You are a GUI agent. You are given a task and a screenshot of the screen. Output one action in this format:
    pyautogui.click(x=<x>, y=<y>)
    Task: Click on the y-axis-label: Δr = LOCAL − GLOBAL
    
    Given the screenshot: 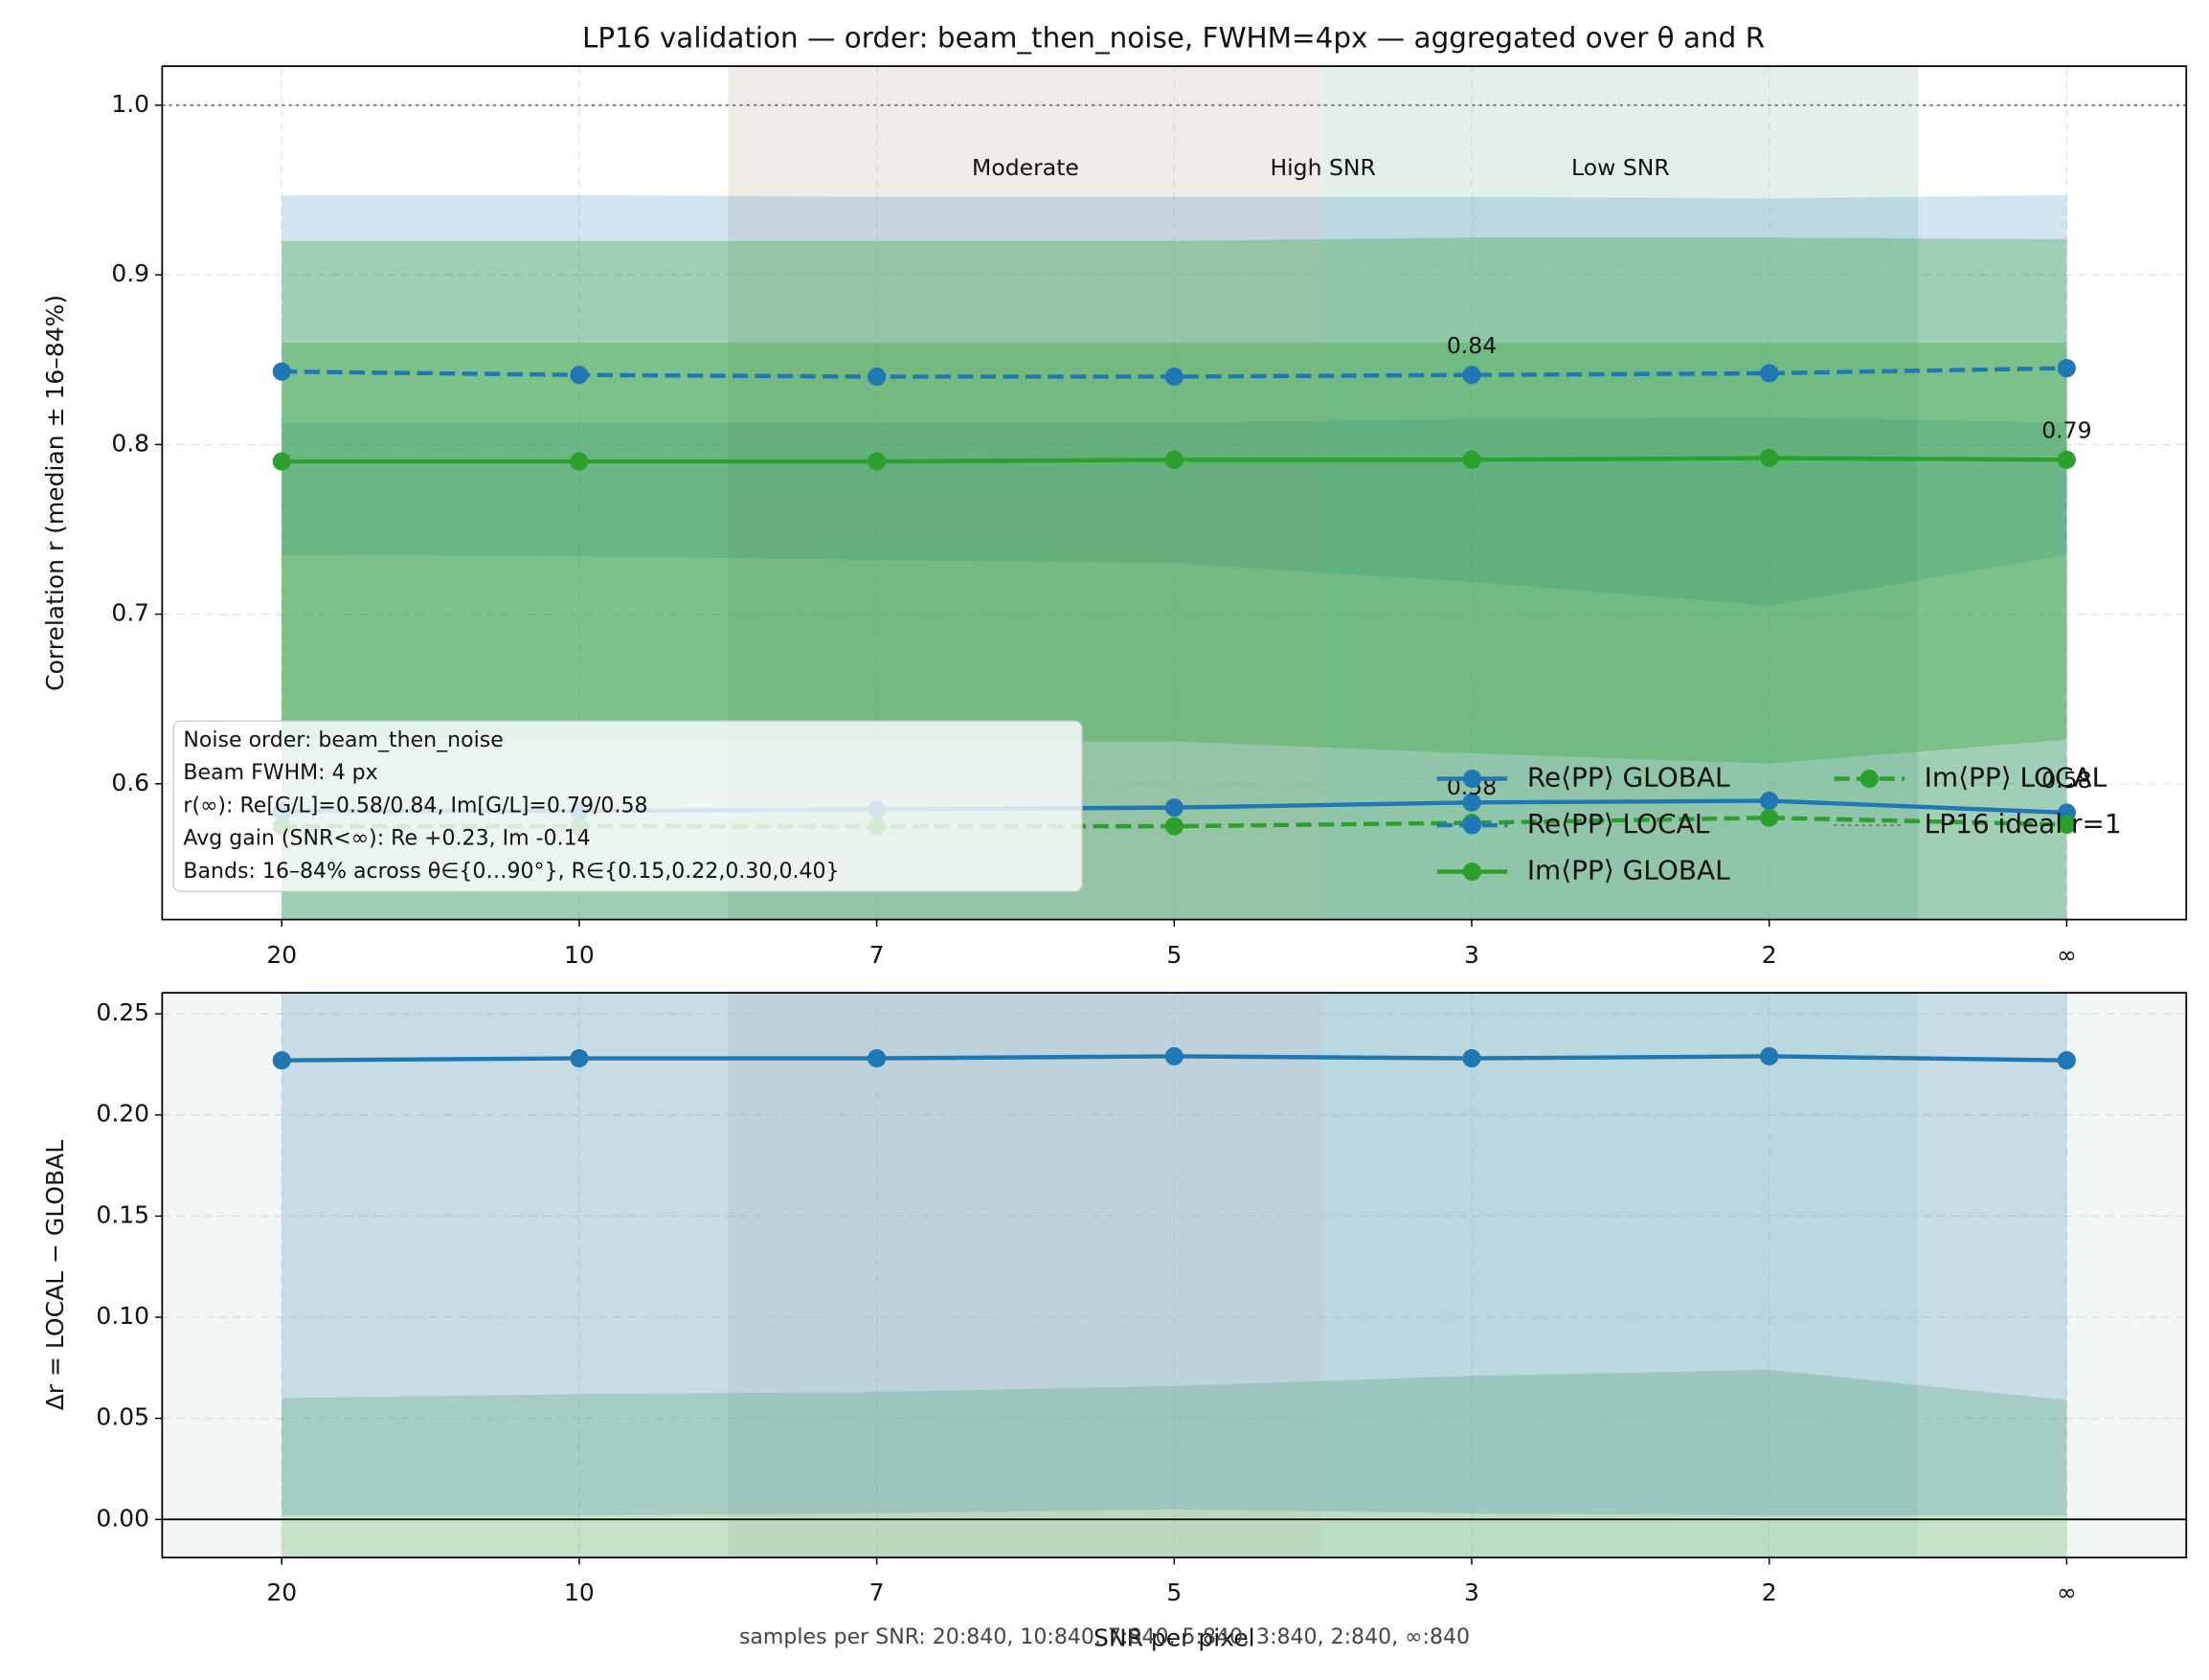 What is the action you would take?
    pyautogui.click(x=55, y=1276)
    